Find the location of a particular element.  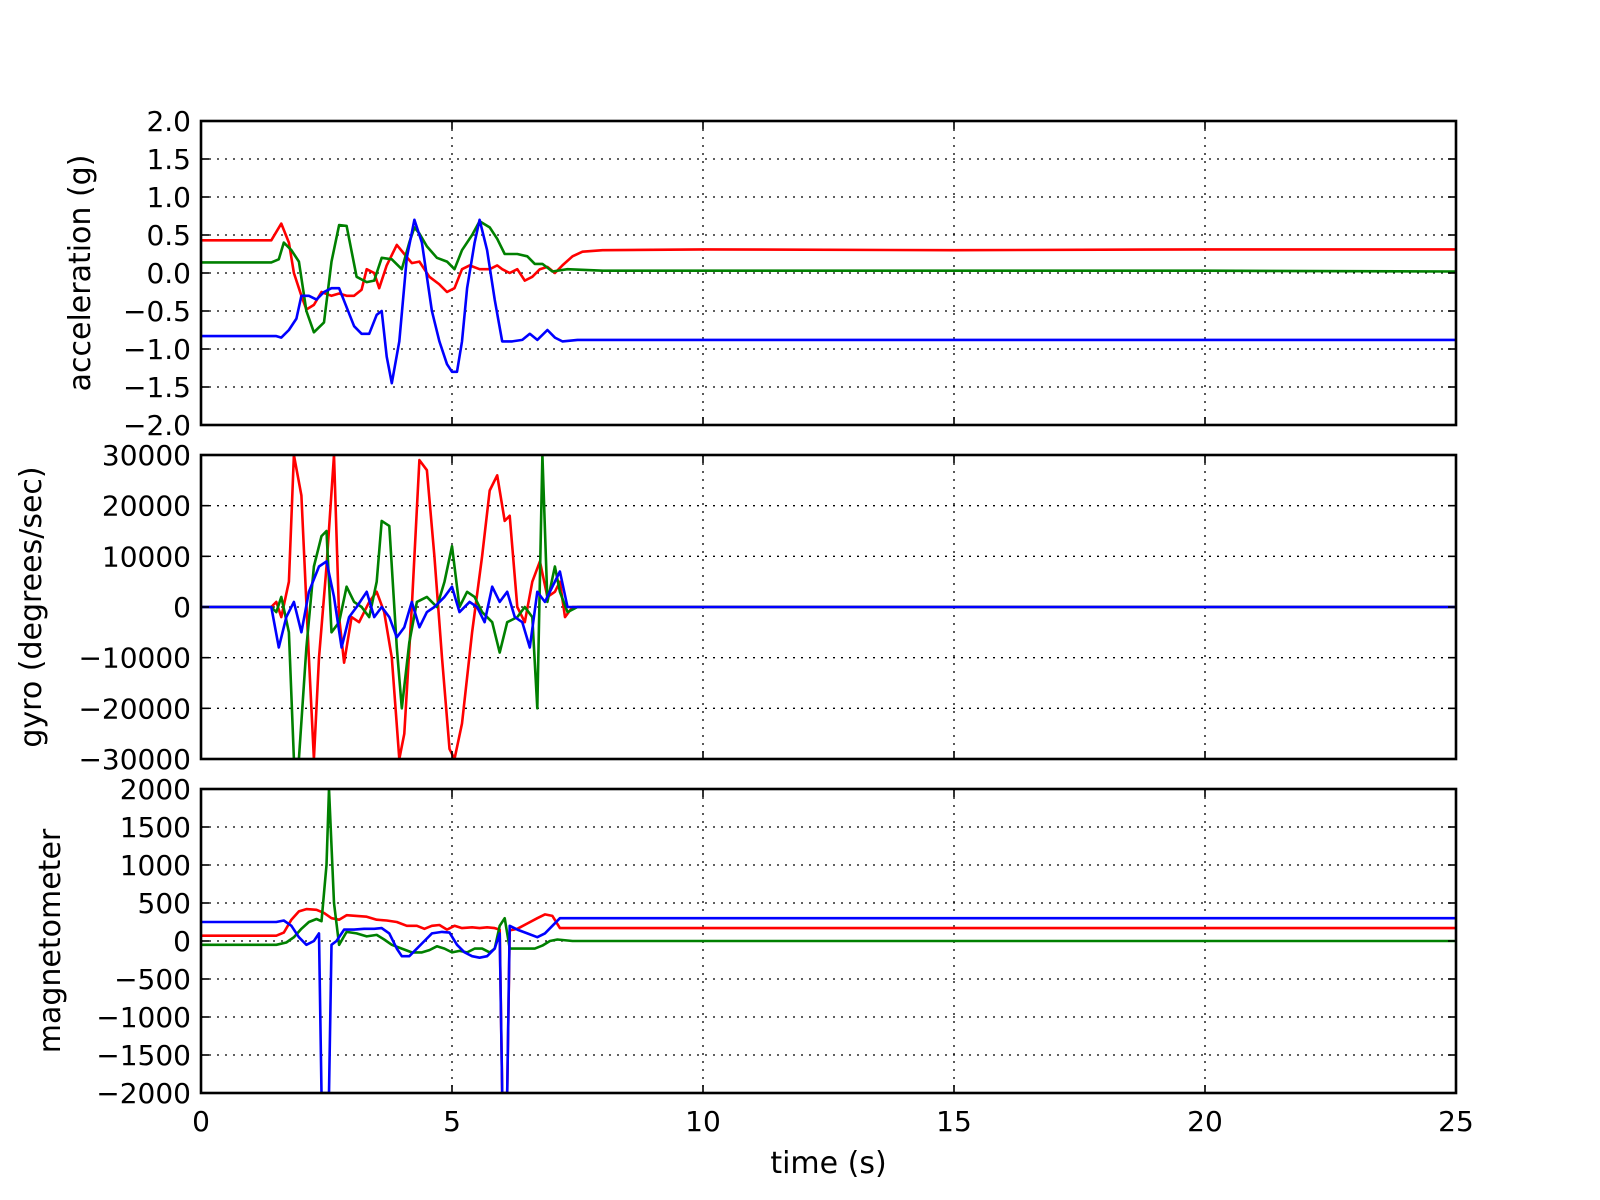

acceleration-series-blue is located at coordinates (828, 301).